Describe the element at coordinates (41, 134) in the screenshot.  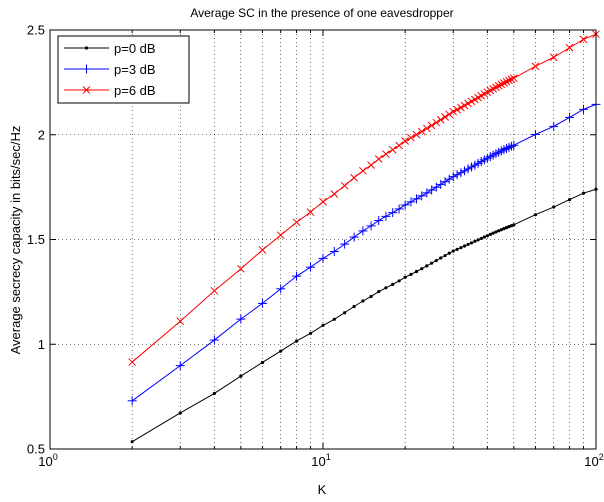
I see `y-tick-label: 2` at that location.